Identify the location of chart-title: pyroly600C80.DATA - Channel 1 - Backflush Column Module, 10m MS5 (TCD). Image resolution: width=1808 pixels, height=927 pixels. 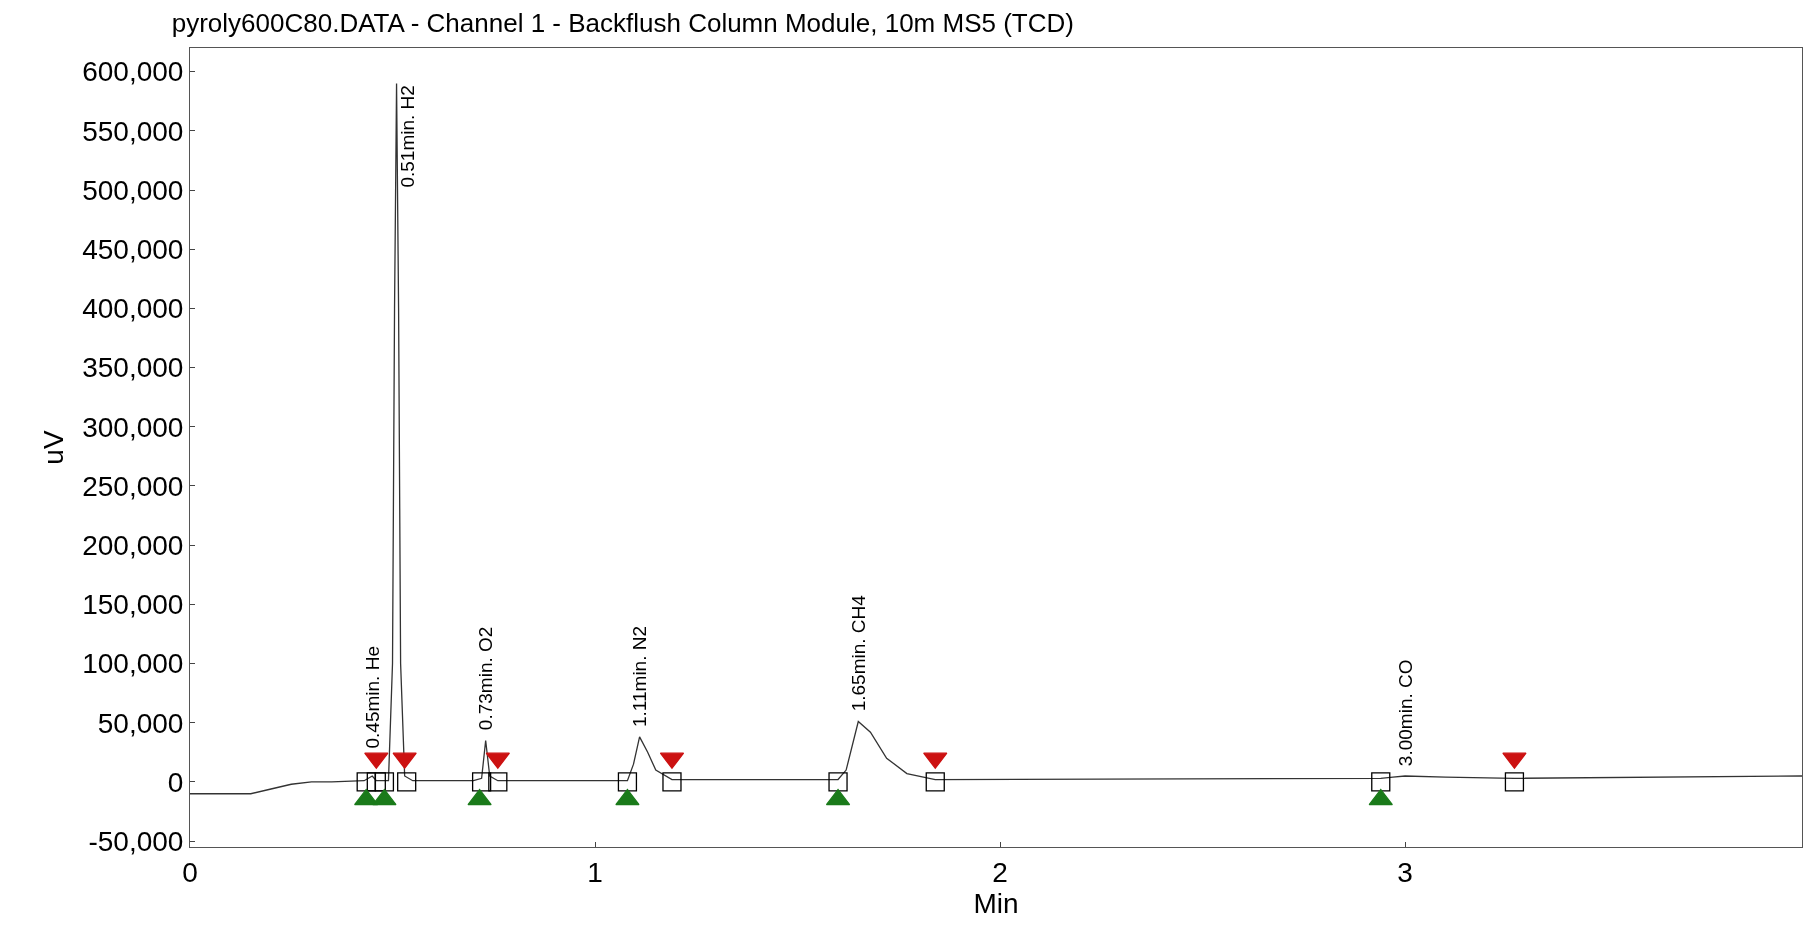
(622, 23).